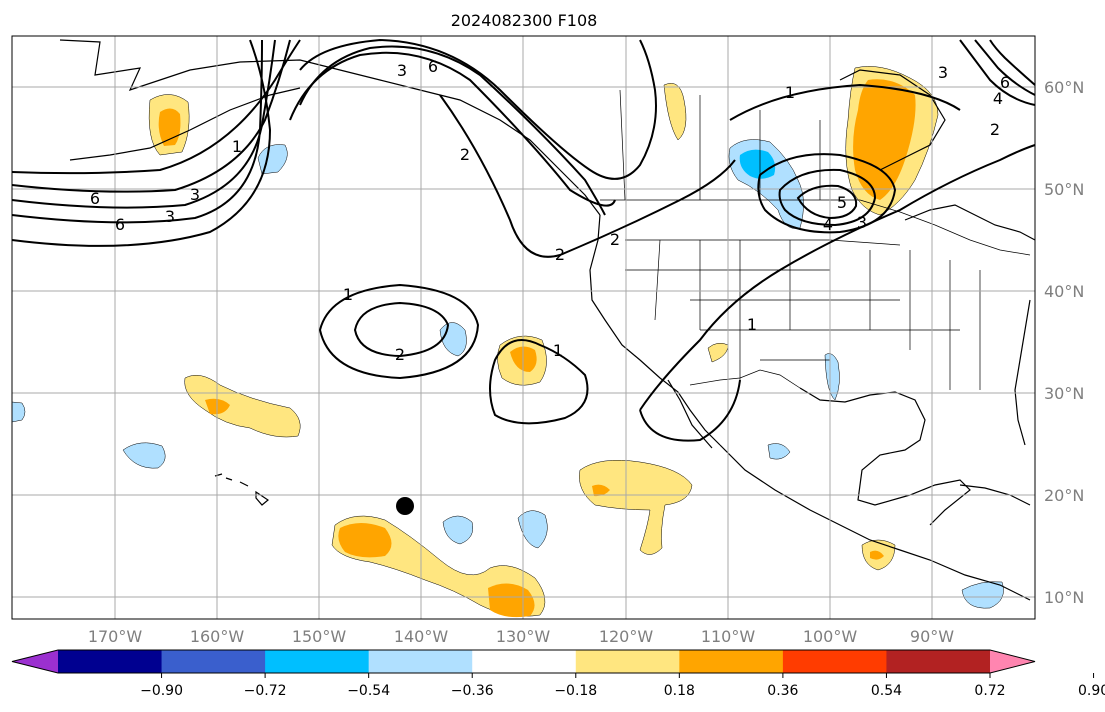 This screenshot has height=712, width=1105. What do you see at coordinates (728, 636) in the screenshot?
I see `lon-label: 110°W` at bounding box center [728, 636].